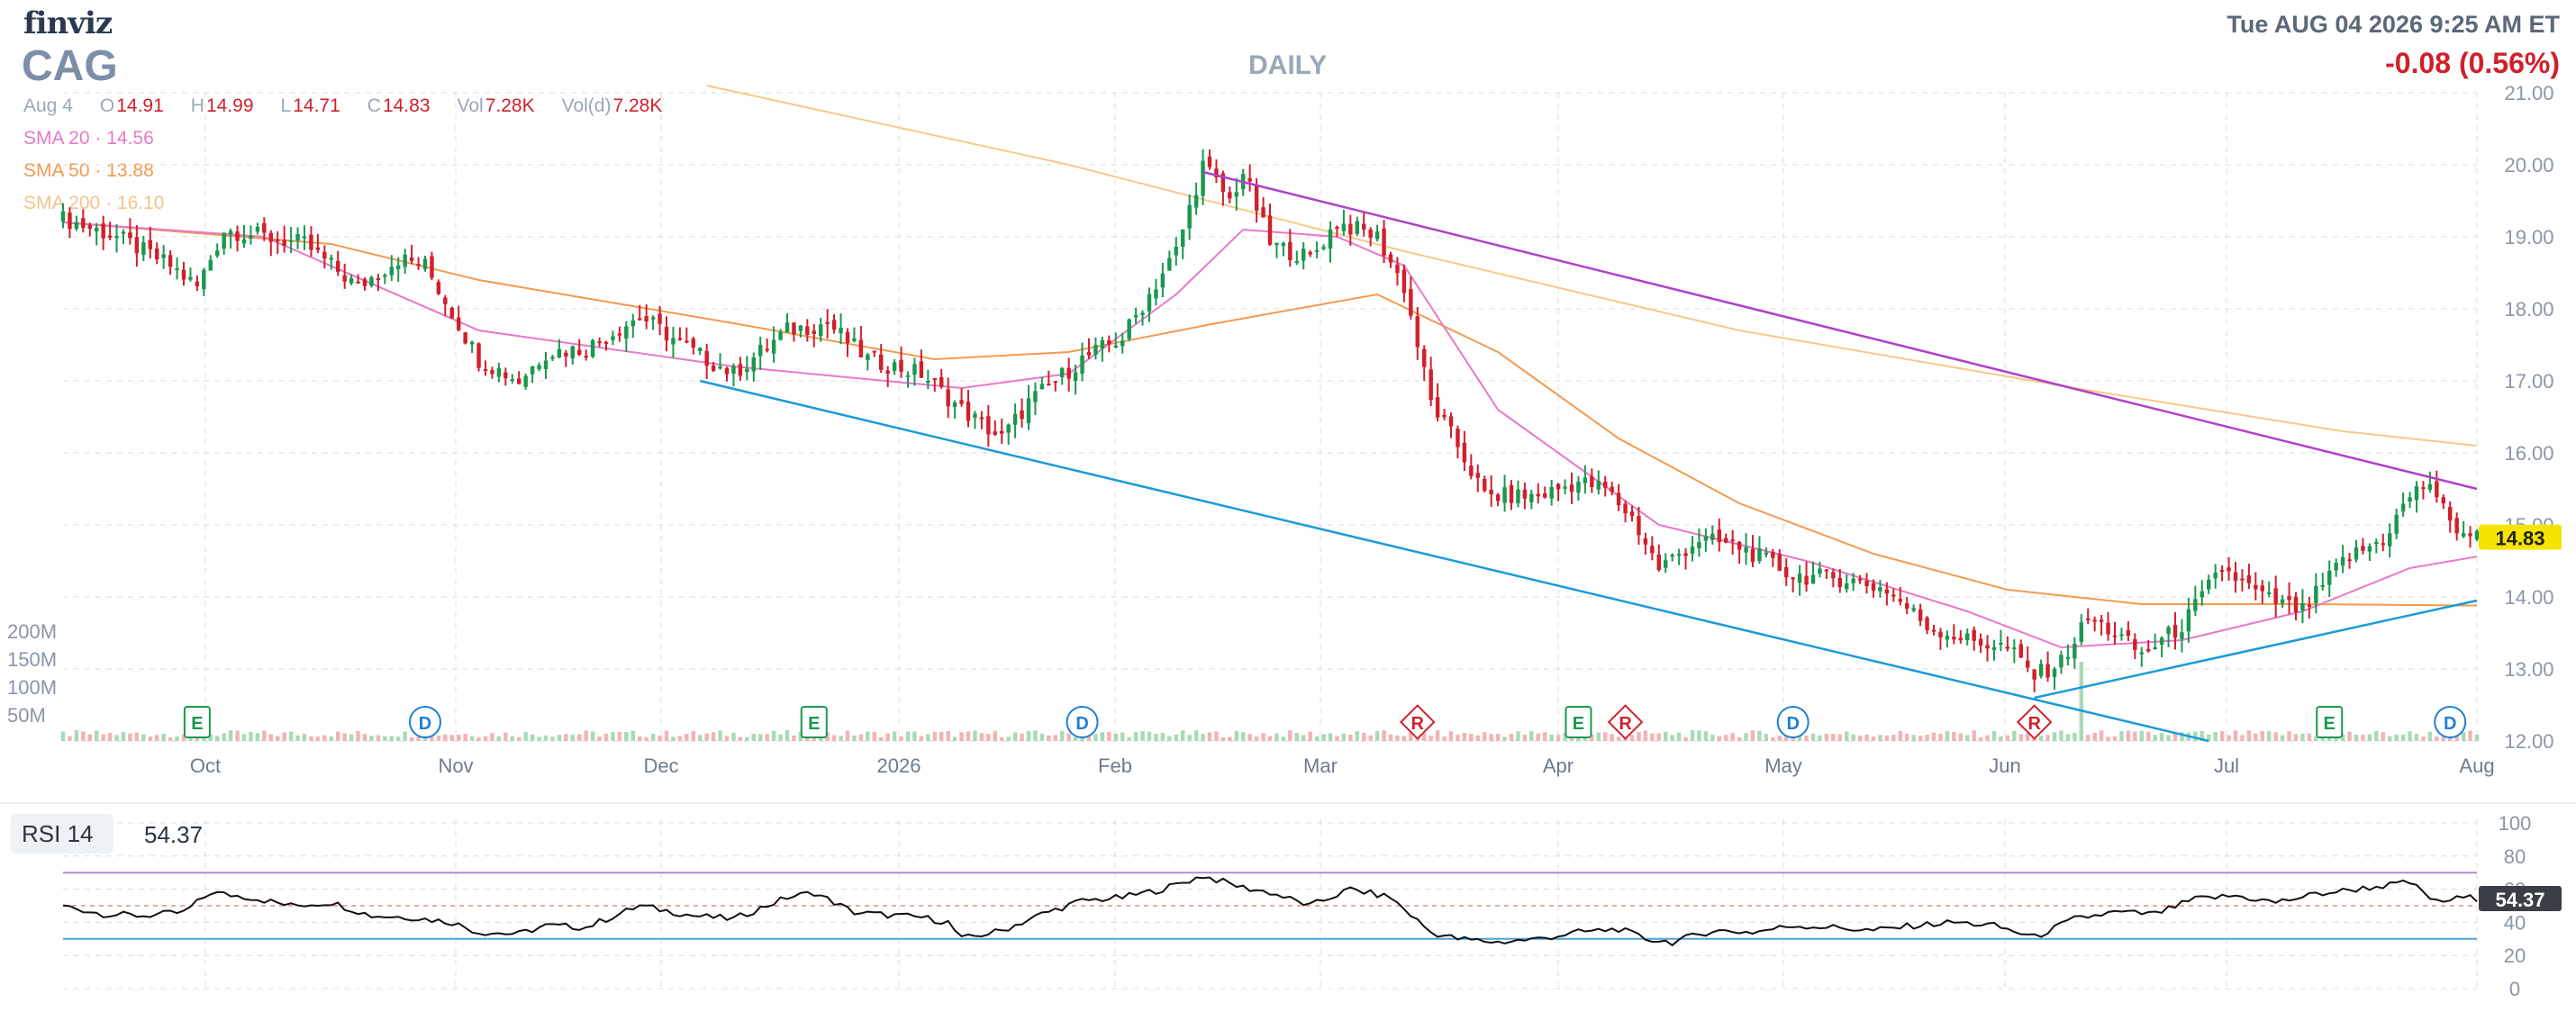 The image size is (2576, 1012). What do you see at coordinates (2393, 24) in the screenshot?
I see `quote-datetime: Tue AUG 04 2026 9:25 AM ET` at bounding box center [2393, 24].